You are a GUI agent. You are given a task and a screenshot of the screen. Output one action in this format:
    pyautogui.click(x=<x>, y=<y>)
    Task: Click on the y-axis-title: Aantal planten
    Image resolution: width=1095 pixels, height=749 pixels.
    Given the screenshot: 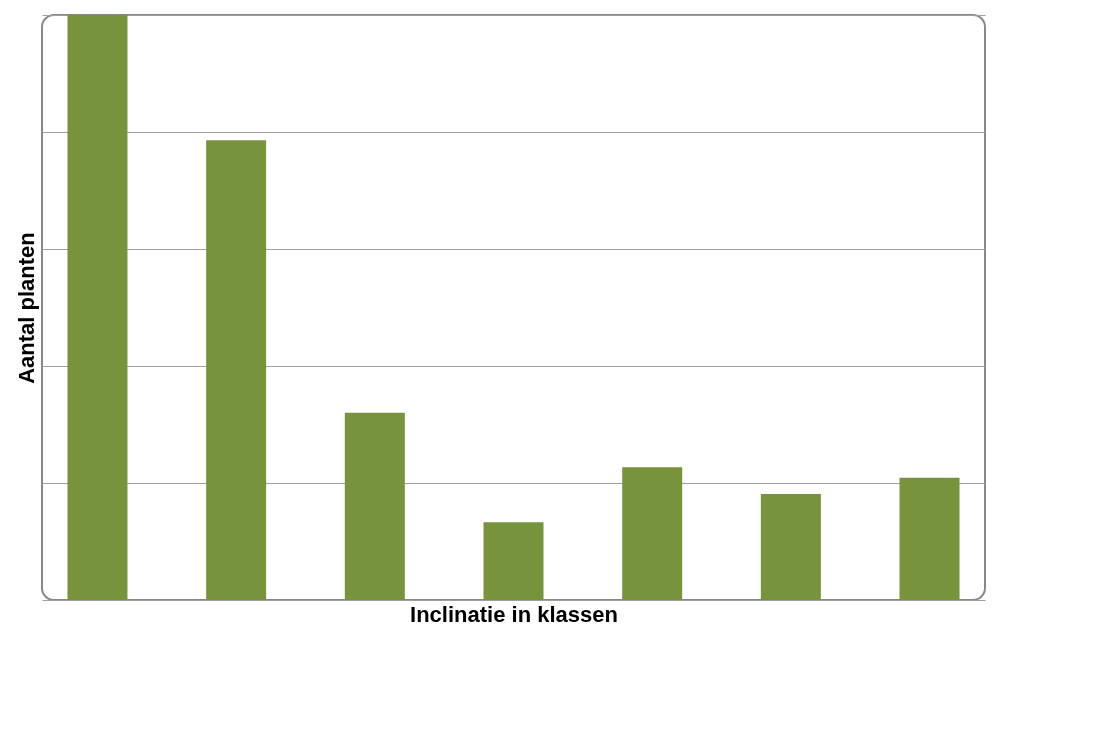 What is the action you would take?
    pyautogui.click(x=26, y=308)
    